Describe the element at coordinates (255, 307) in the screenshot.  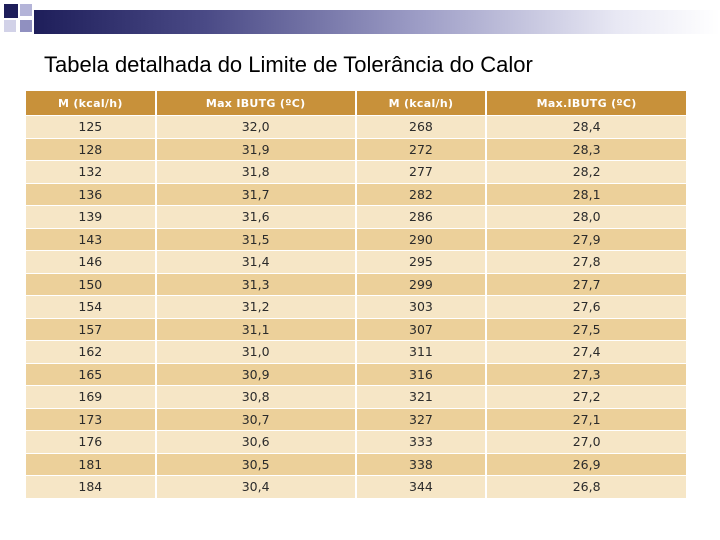
I see `table-cell-max-ibutg-col-1: 31,2` at that location.